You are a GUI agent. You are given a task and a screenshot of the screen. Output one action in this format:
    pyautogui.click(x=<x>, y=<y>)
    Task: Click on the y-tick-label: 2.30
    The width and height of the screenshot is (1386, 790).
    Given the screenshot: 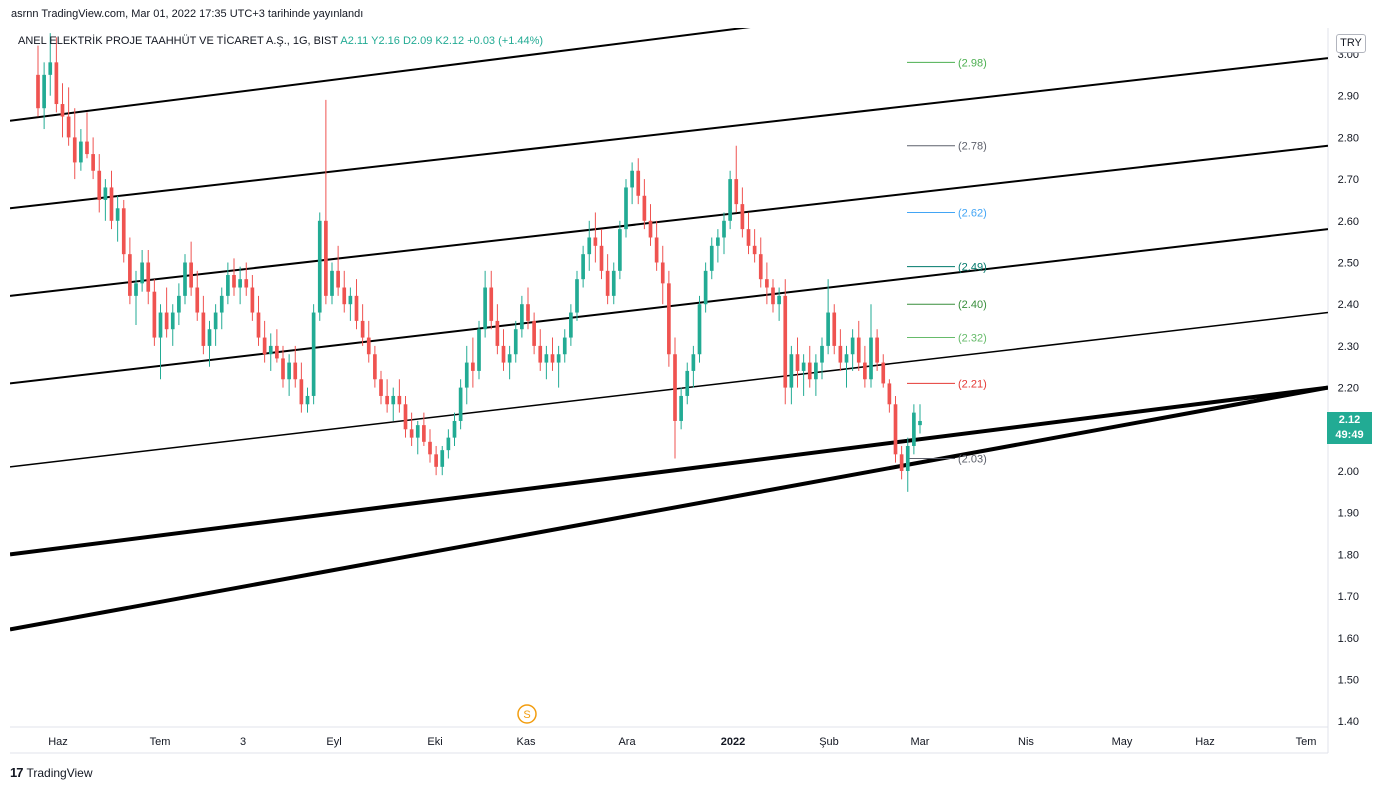 What is the action you would take?
    pyautogui.click(x=1348, y=347)
    